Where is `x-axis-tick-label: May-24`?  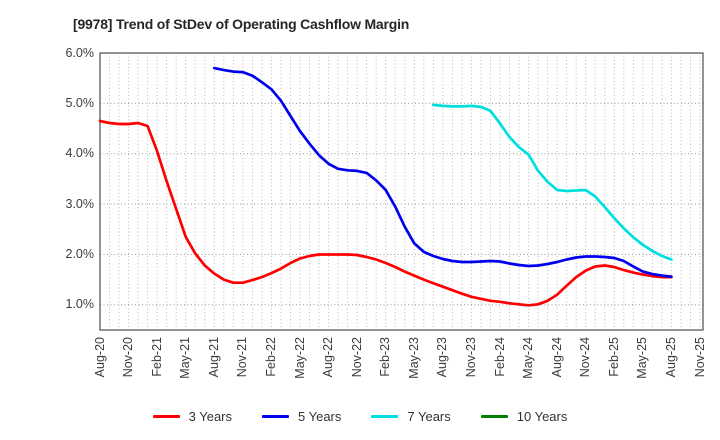 x-axis-tick-label: May-24 is located at coordinates (528, 358).